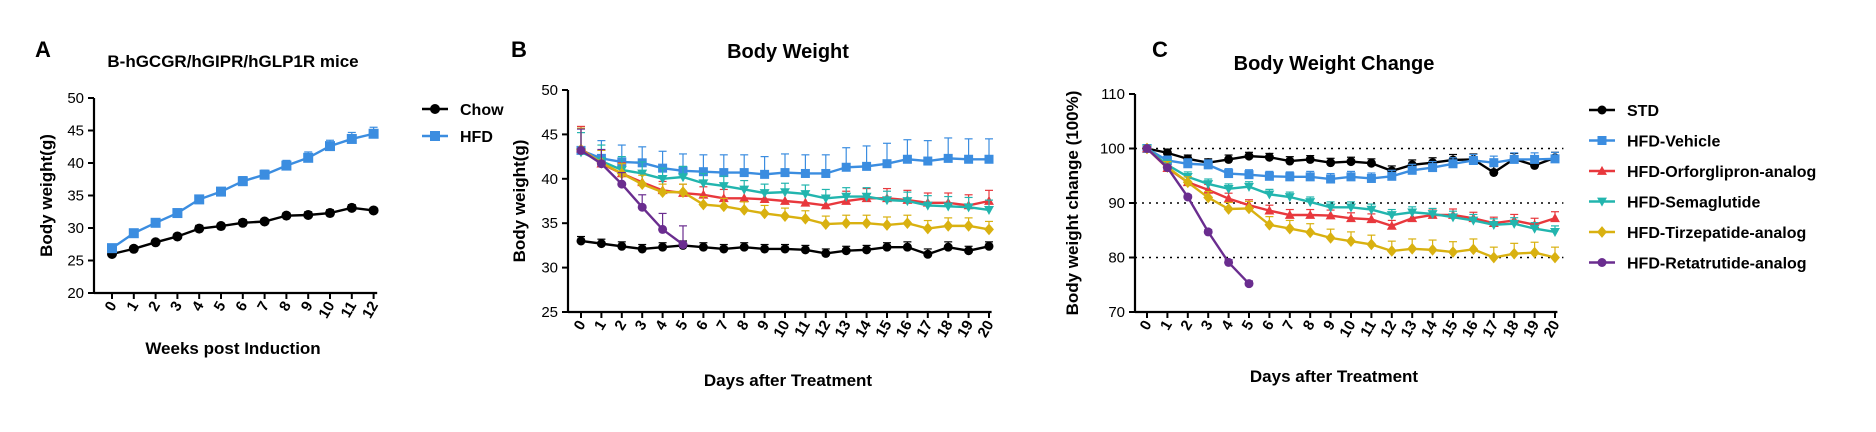 Image resolution: width=1876 pixels, height=432 pixels. What do you see at coordinates (232, 61) in the screenshot?
I see `chart-title: B-hGCGR/hGIPR/hGLP1R mice` at bounding box center [232, 61].